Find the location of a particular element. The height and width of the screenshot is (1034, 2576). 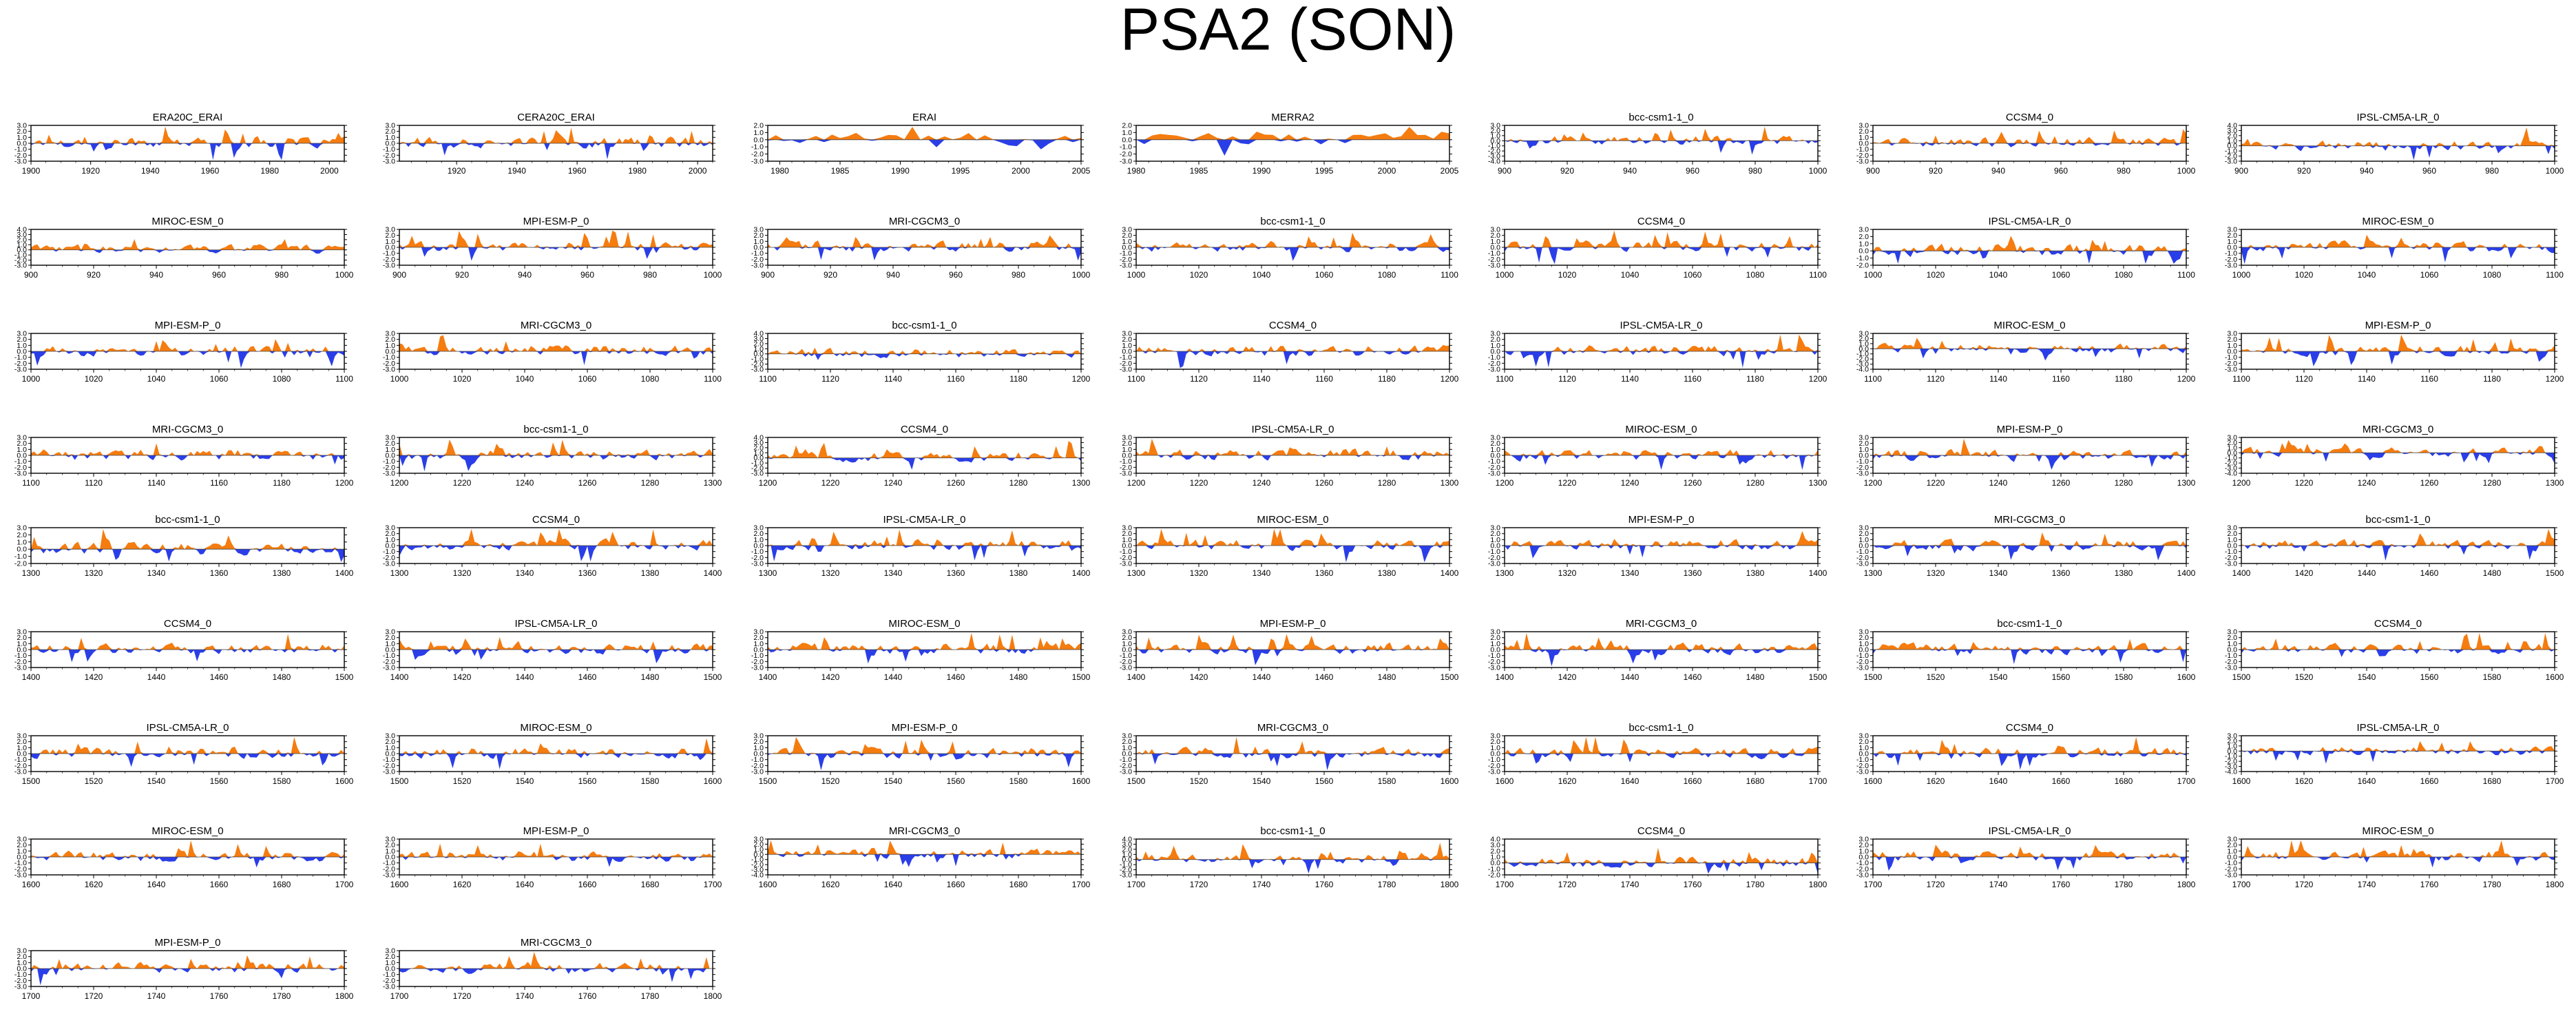

y-tick-label: 4.0 is located at coordinates (1495, 840).